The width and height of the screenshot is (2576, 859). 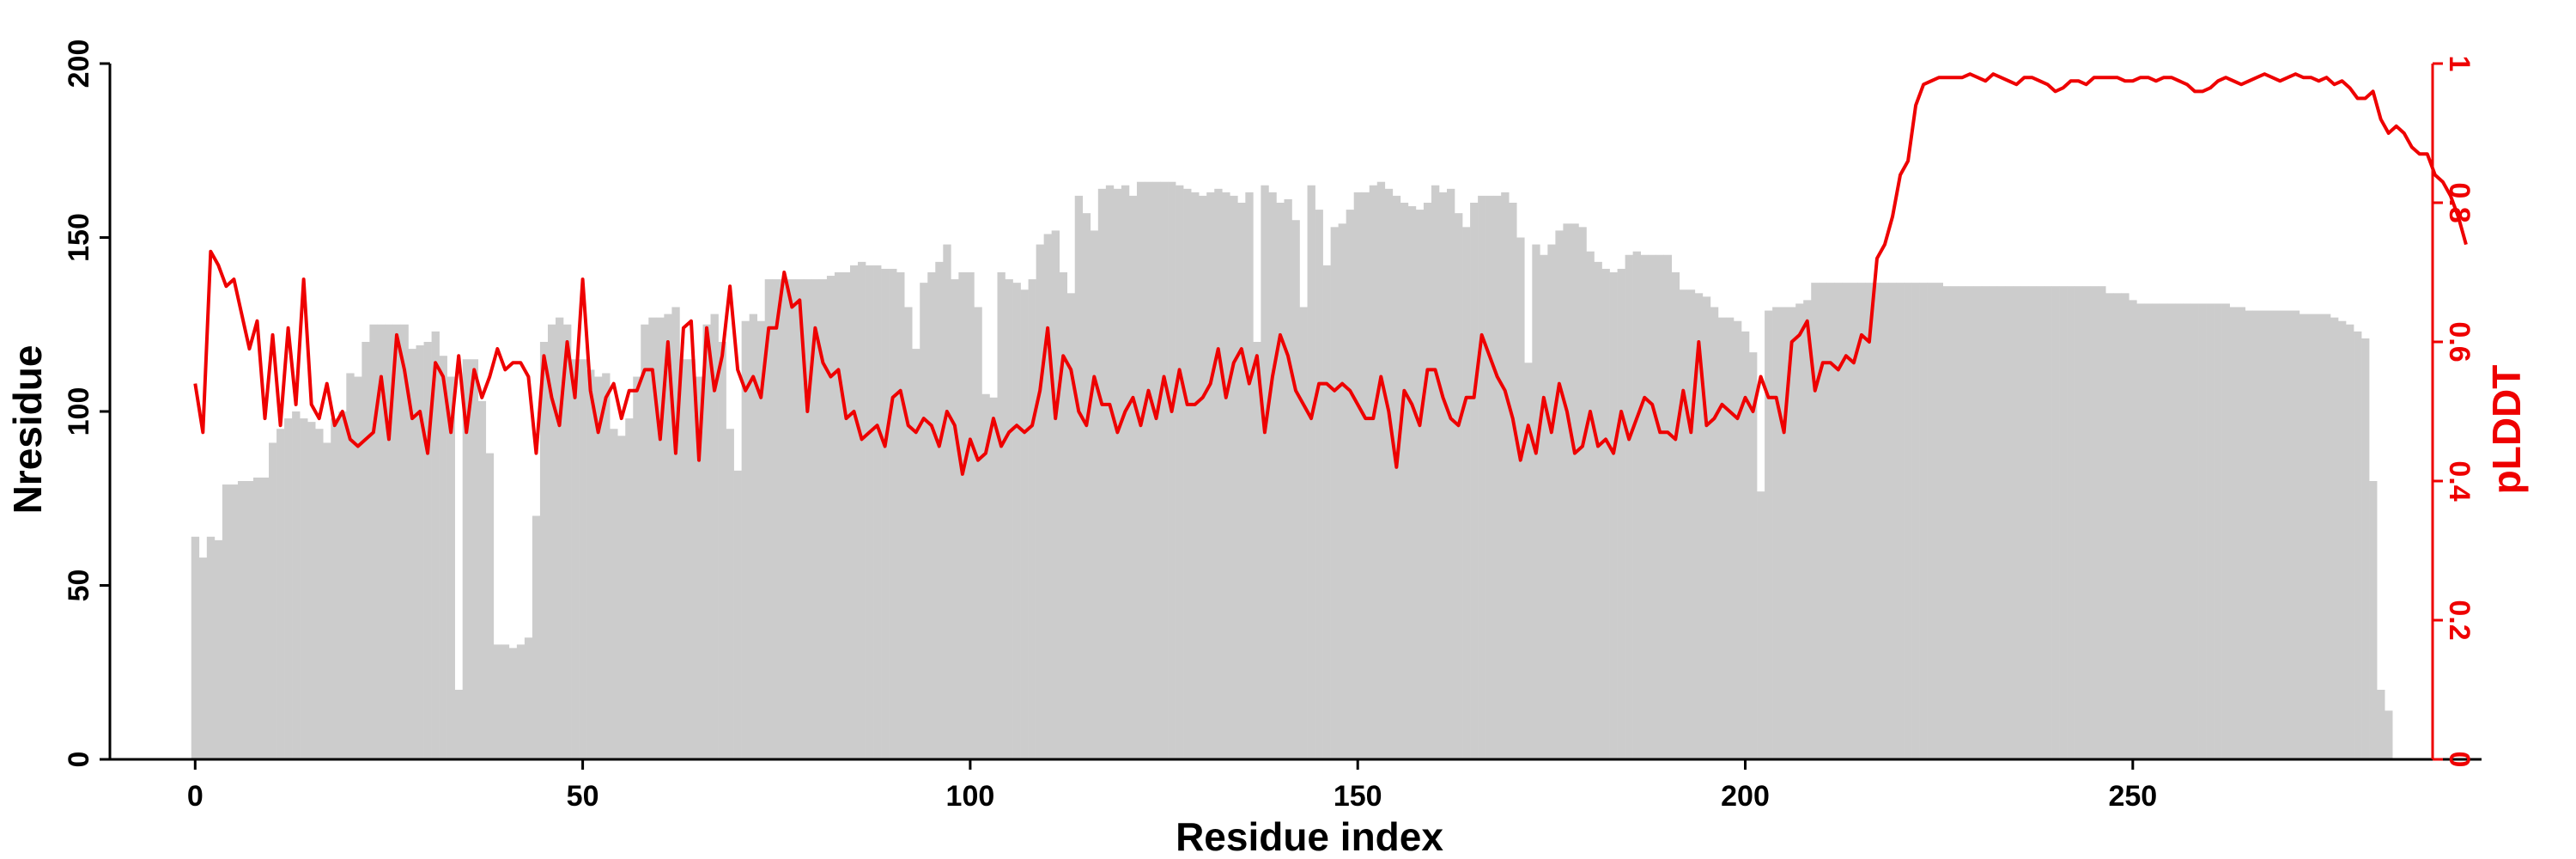 What do you see at coordinates (2133, 796) in the screenshot?
I see `x-tick-label: 250` at bounding box center [2133, 796].